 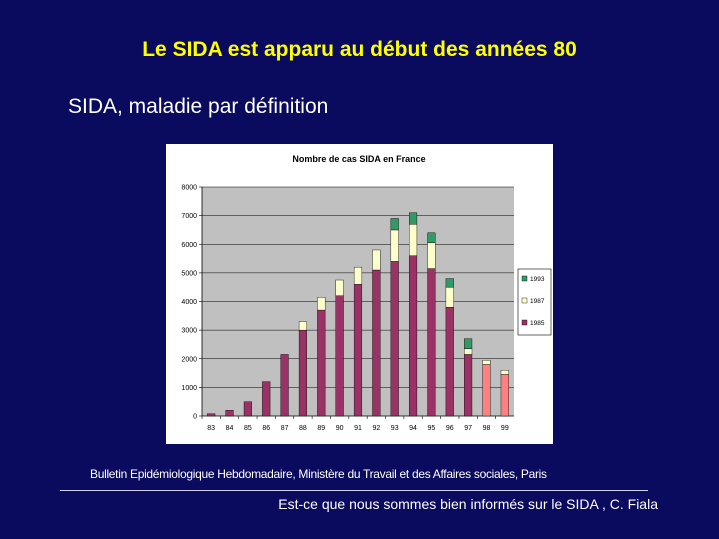 I want to click on y-tick-label: 1000, so click(x=189, y=388).